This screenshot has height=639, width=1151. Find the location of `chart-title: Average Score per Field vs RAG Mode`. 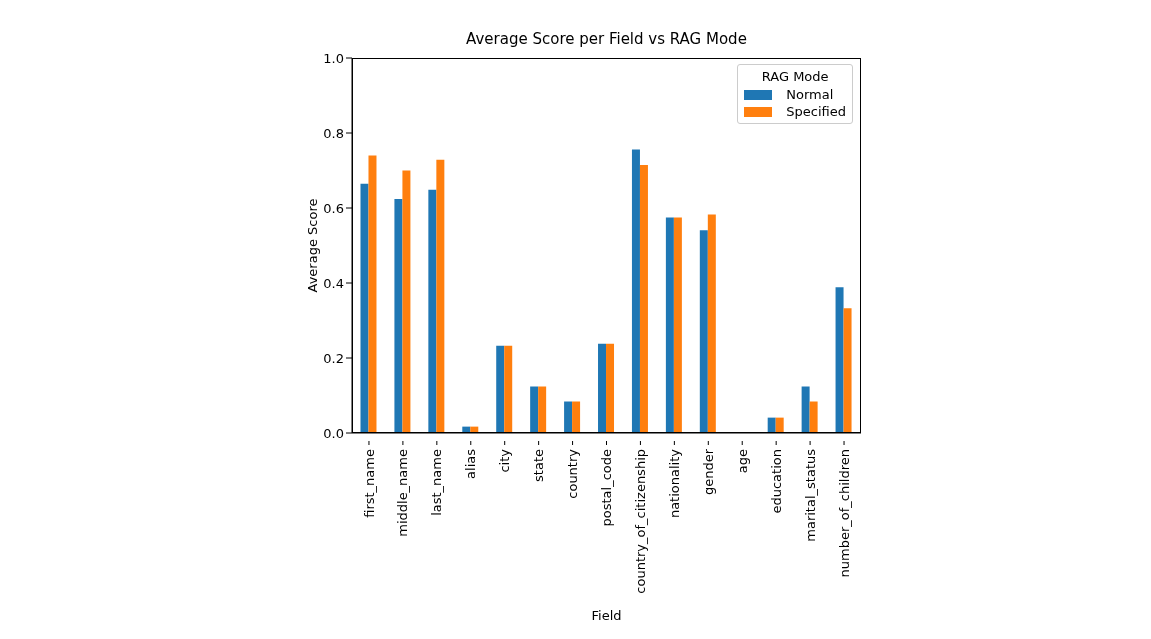

chart-title: Average Score per Field vs RAG Mode is located at coordinates (606, 39).